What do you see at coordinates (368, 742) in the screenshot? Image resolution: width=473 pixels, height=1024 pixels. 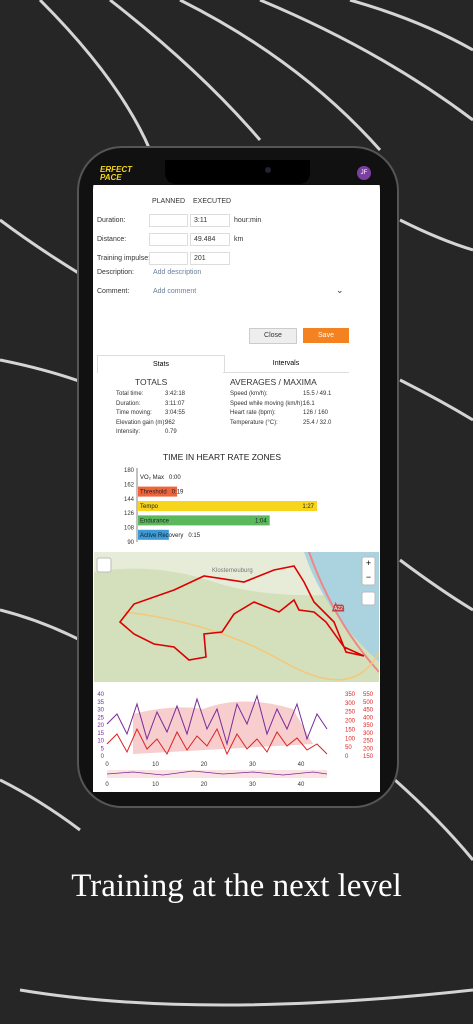 I see `y3-tick-label: 250` at bounding box center [368, 742].